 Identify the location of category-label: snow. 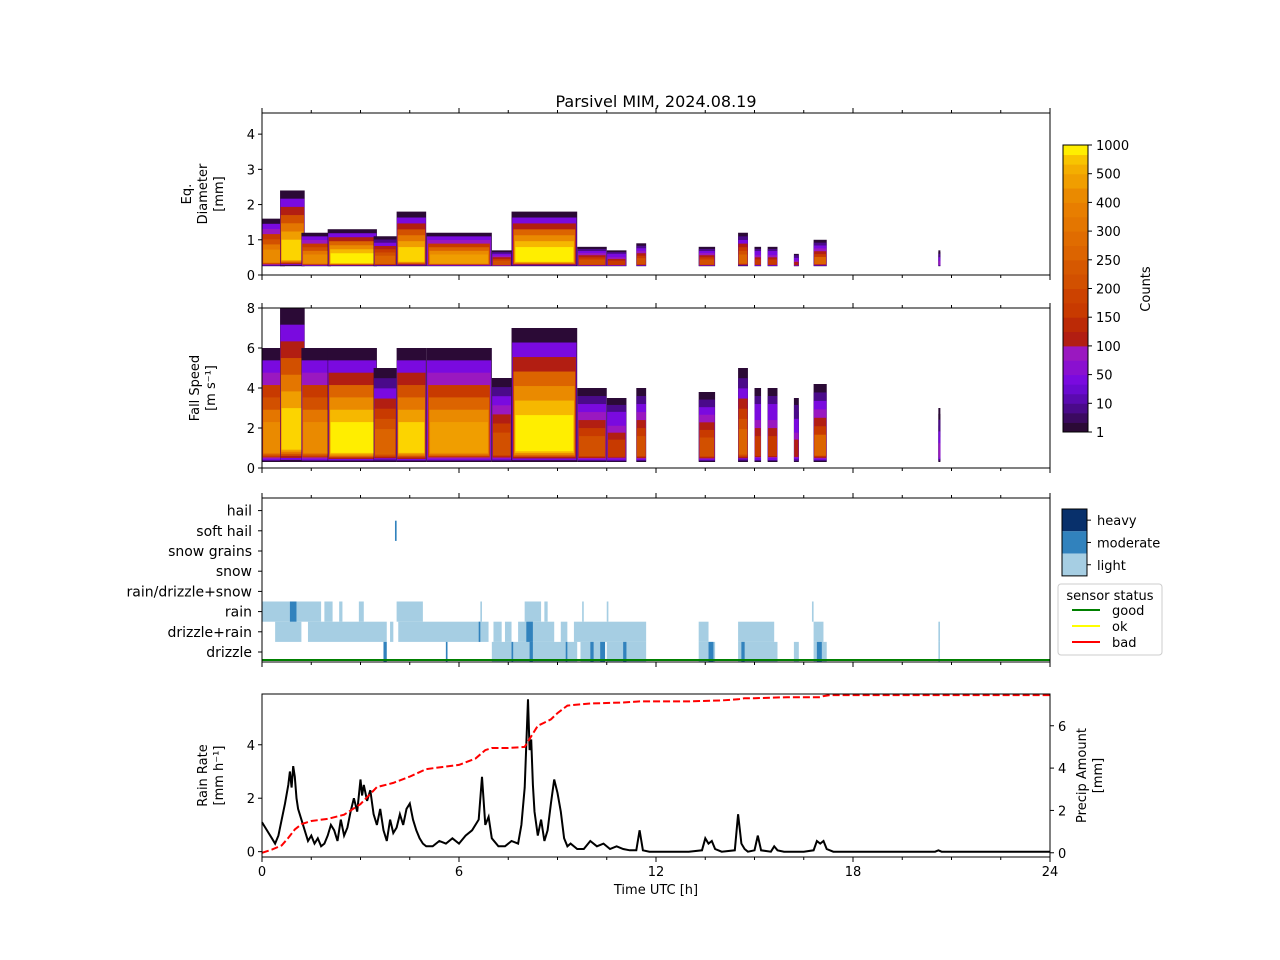
(234, 572).